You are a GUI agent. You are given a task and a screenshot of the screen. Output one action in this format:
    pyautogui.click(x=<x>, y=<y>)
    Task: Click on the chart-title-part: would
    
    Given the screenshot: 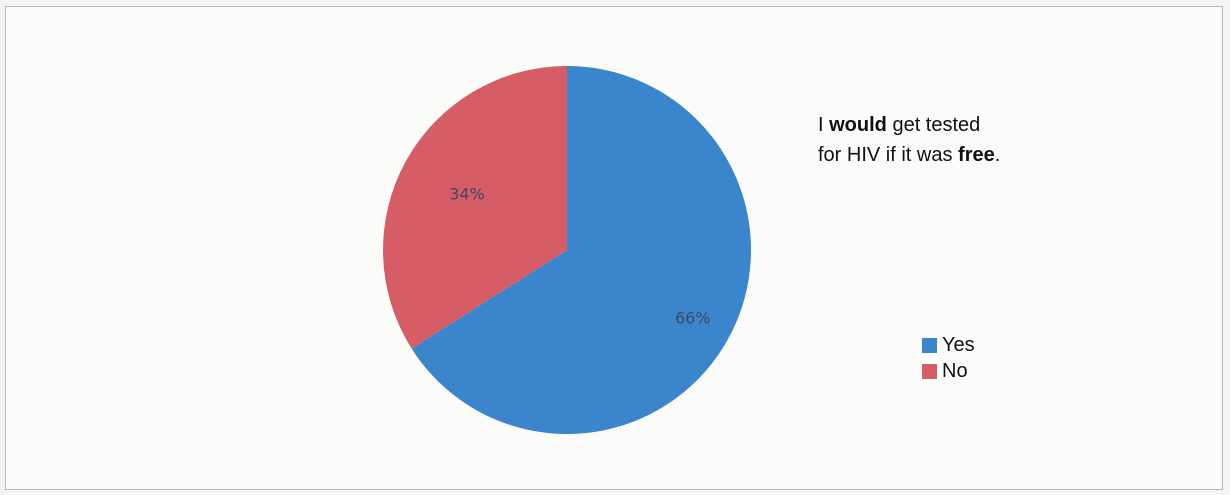 What is the action you would take?
    pyautogui.click(x=858, y=125)
    